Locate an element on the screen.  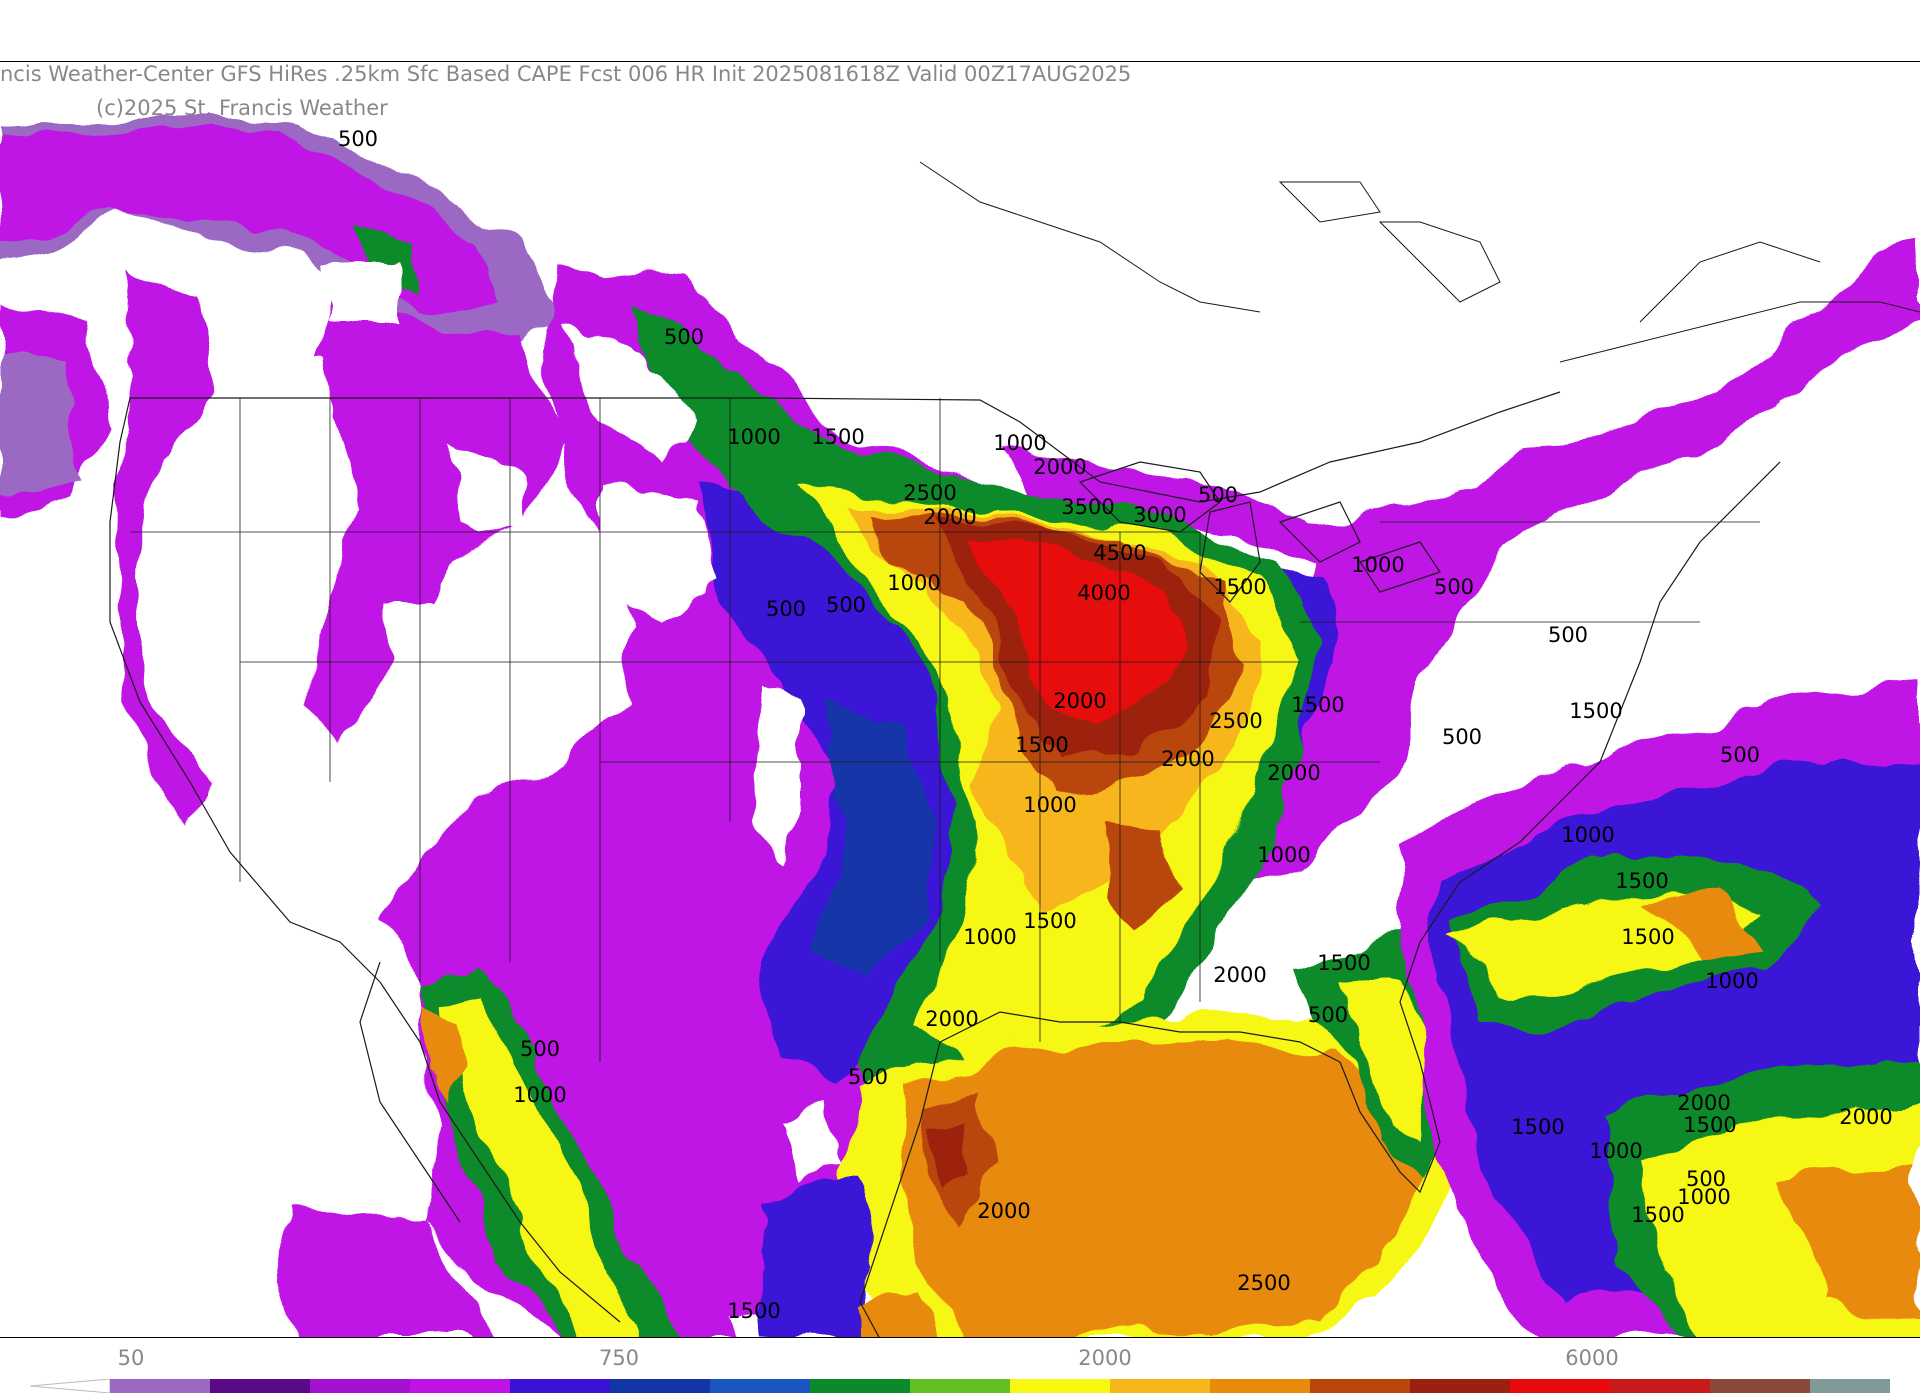
contour-label: 4000 is located at coordinates (1103, 593).